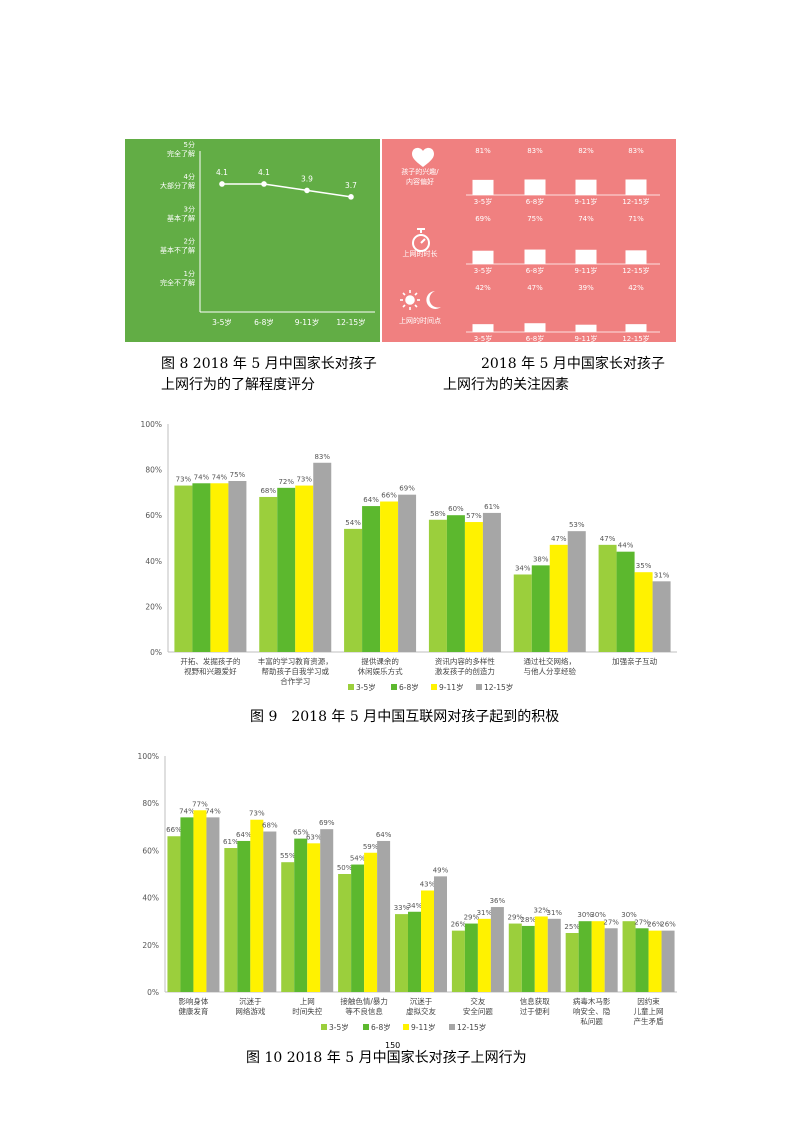 This screenshot has width=793, height=1122. Describe the element at coordinates (433, 300) in the screenshot. I see `moon-icon` at that location.